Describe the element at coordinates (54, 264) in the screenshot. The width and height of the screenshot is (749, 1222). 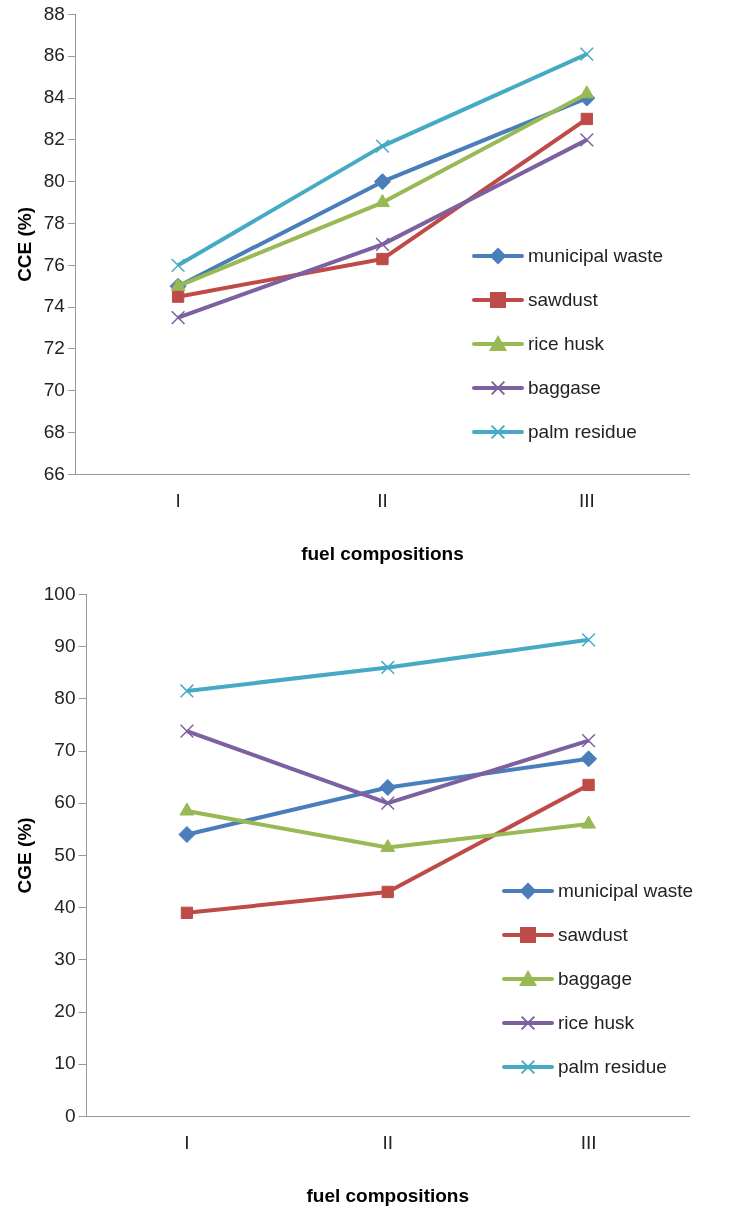
I see `y-tick-label: 76` at that location.